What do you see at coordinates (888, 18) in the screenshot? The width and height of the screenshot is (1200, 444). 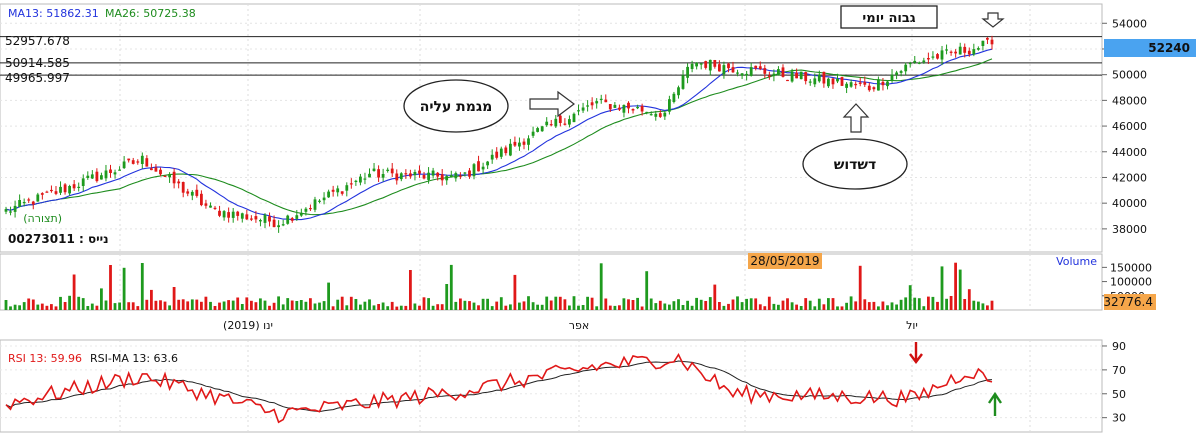 I see `daily-high-text: גבוה יומי` at bounding box center [888, 18].